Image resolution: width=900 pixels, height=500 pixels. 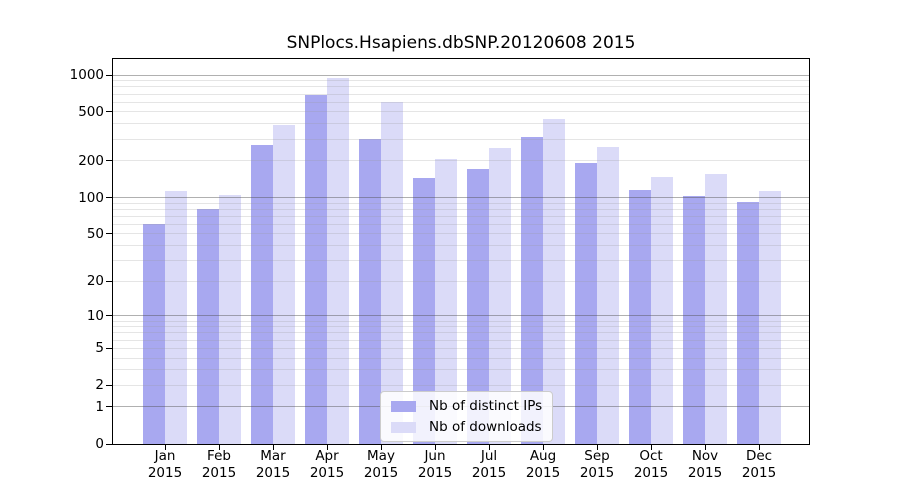 I want to click on y-tick-label: 500, so click(x=91, y=111).